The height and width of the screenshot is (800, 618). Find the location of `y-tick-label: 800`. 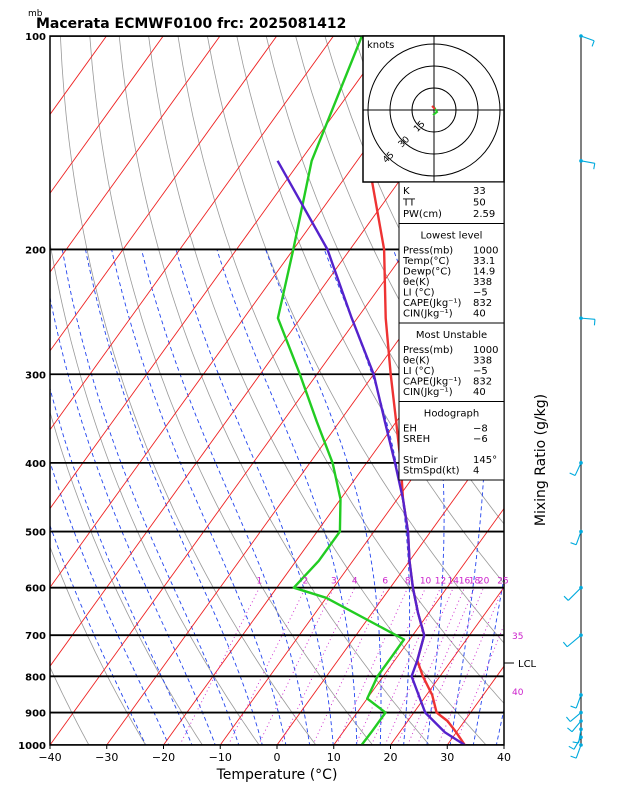

y-tick-label: 800 is located at coordinates (35, 677).